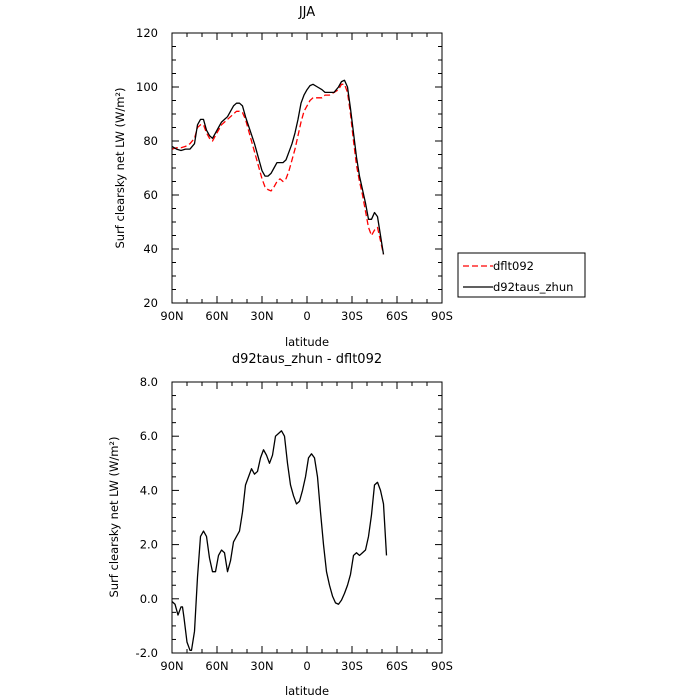 The height and width of the screenshot is (700, 700). What do you see at coordinates (147, 87) in the screenshot?
I see `y-tick-label: 100` at bounding box center [147, 87].